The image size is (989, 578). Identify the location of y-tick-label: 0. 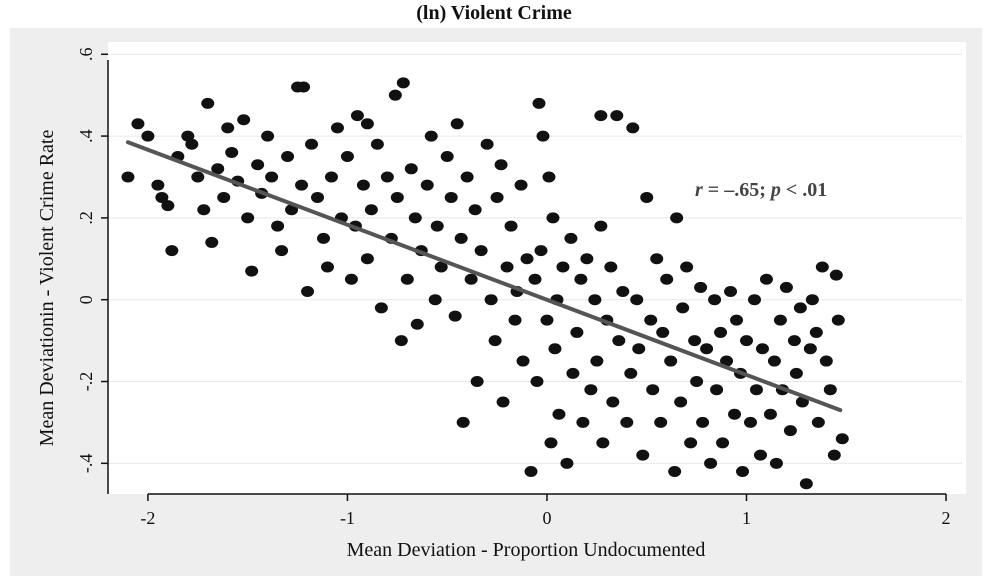
(86, 299).